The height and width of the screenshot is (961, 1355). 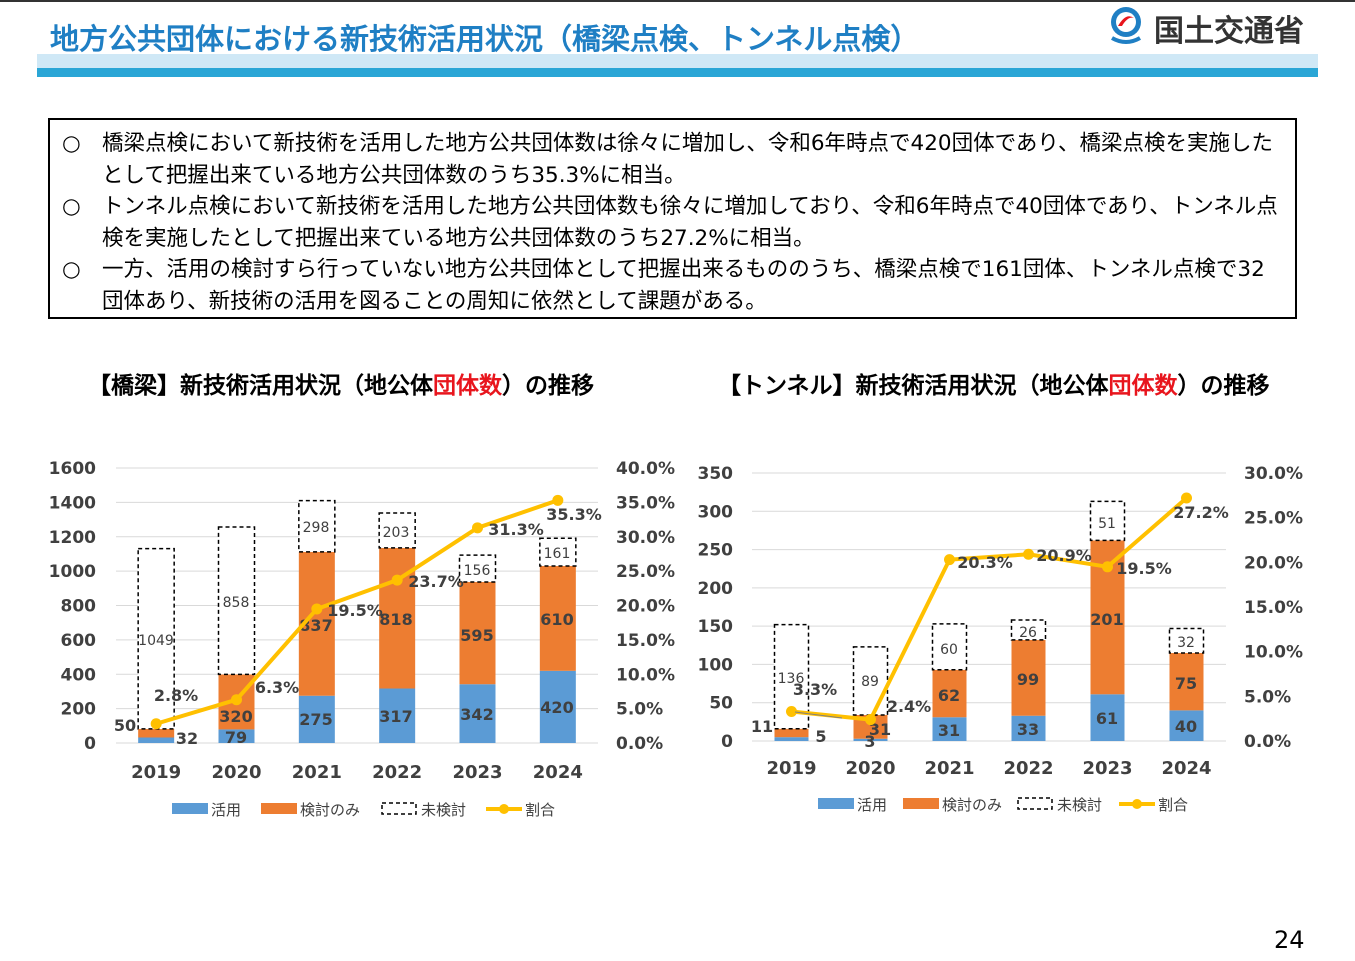 I want to click on page-number: 24, so click(x=1289, y=940).